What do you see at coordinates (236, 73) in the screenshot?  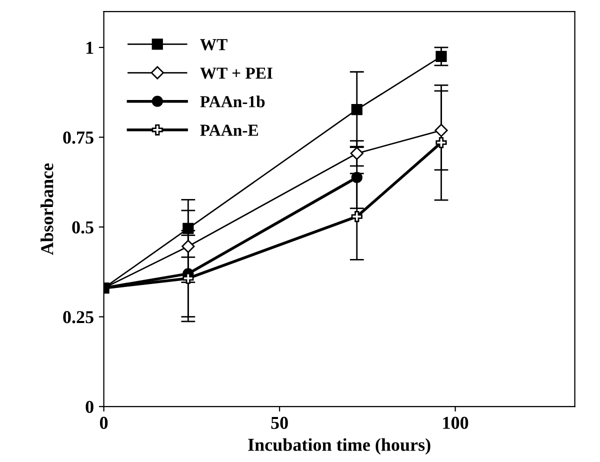 I see `legend-label: WT + PEI` at bounding box center [236, 73].